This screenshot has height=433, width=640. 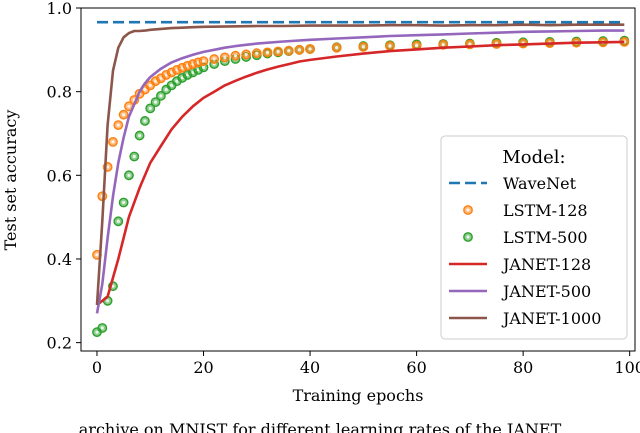 I want to click on legend-item-janet-1000: JANET-1000, so click(x=525, y=318).